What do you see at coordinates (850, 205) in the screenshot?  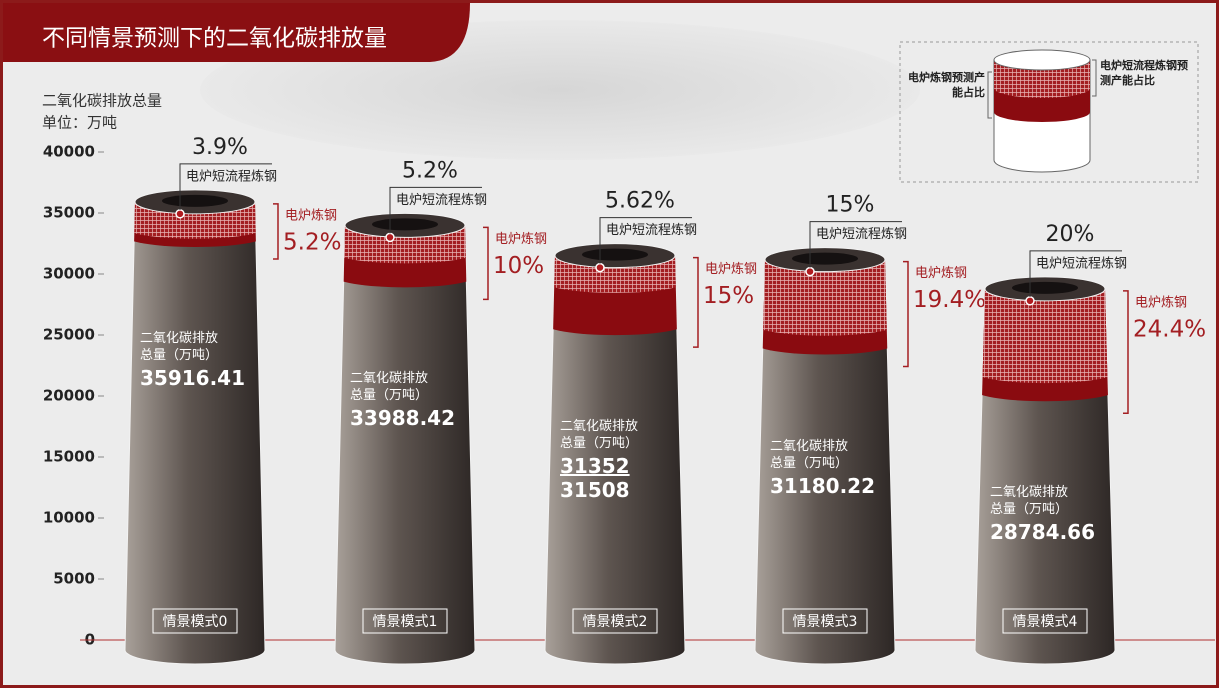 I see `short-process-share-label: 15%` at bounding box center [850, 205].